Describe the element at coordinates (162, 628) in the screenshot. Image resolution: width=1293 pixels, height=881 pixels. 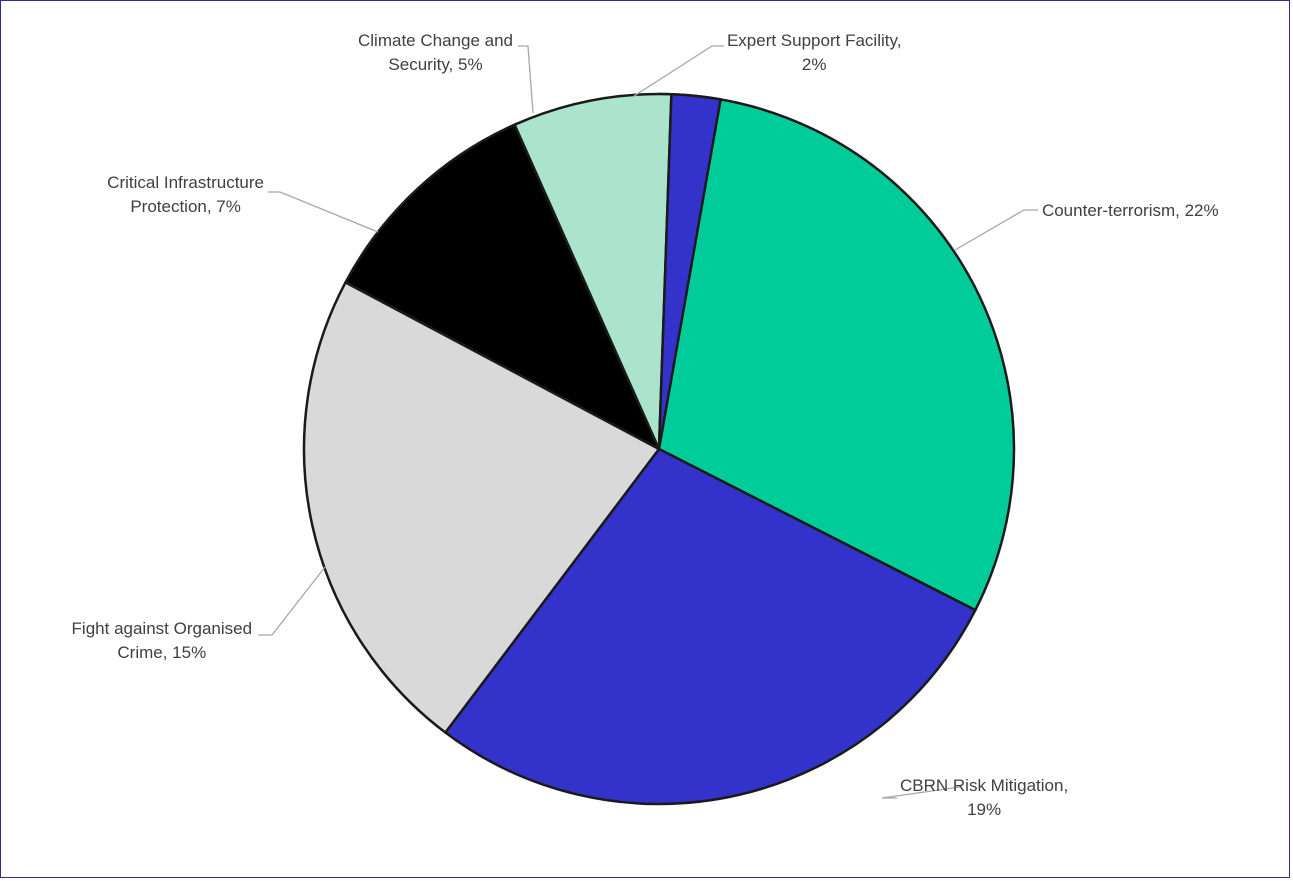
I see `data-label-line: Fight against Organised` at that location.